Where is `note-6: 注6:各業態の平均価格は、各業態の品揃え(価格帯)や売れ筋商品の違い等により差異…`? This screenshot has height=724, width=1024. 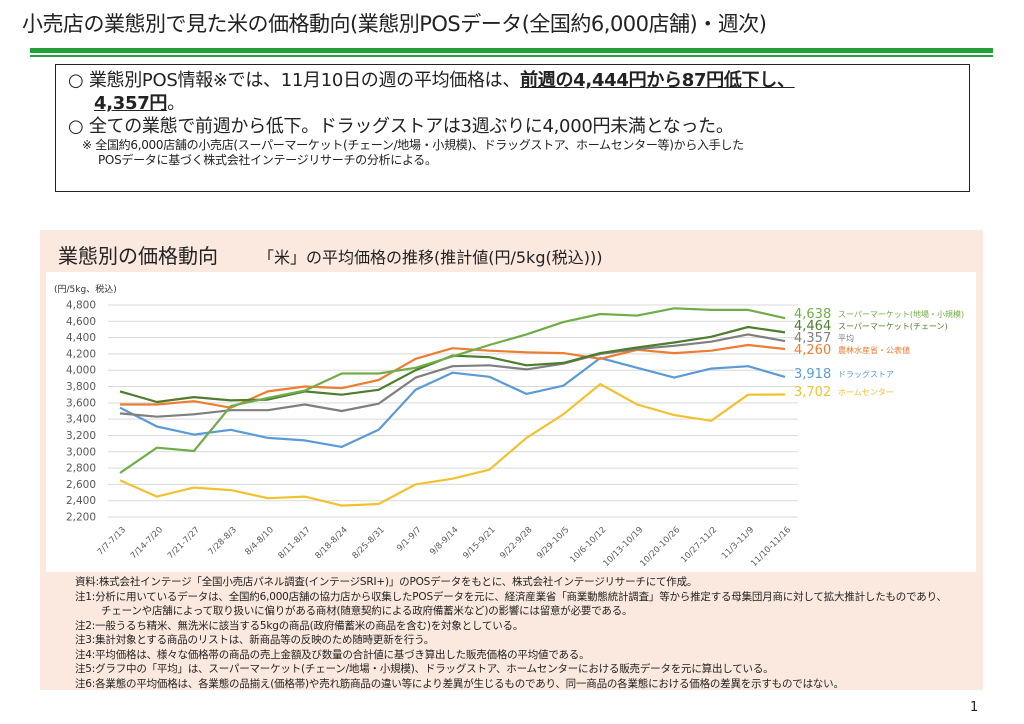
note-6: 注6:各業態の平均価格は、各業態の品揃え(価格帯)や売れ筋商品の違い等により差異… is located at coordinates (459, 683).